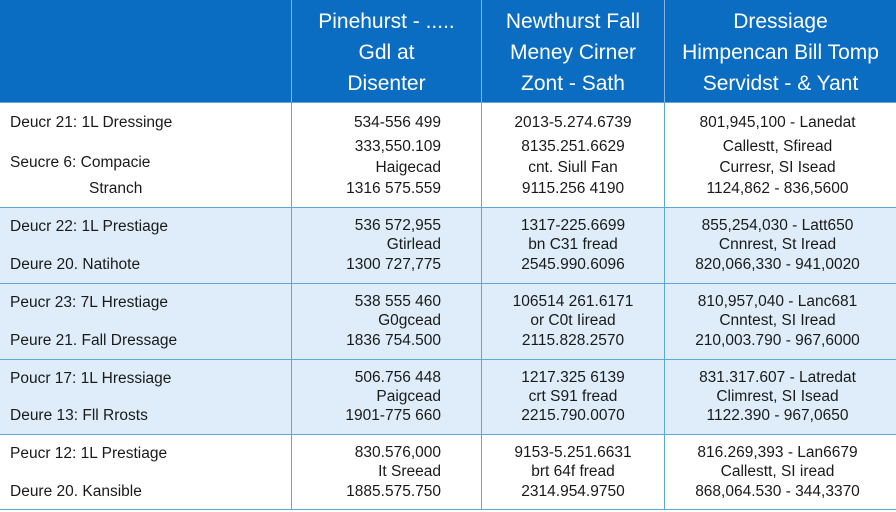 Image resolution: width=896 pixels, height=512 pixels. I want to click on cell-value: 333,550.109, so click(397, 146).